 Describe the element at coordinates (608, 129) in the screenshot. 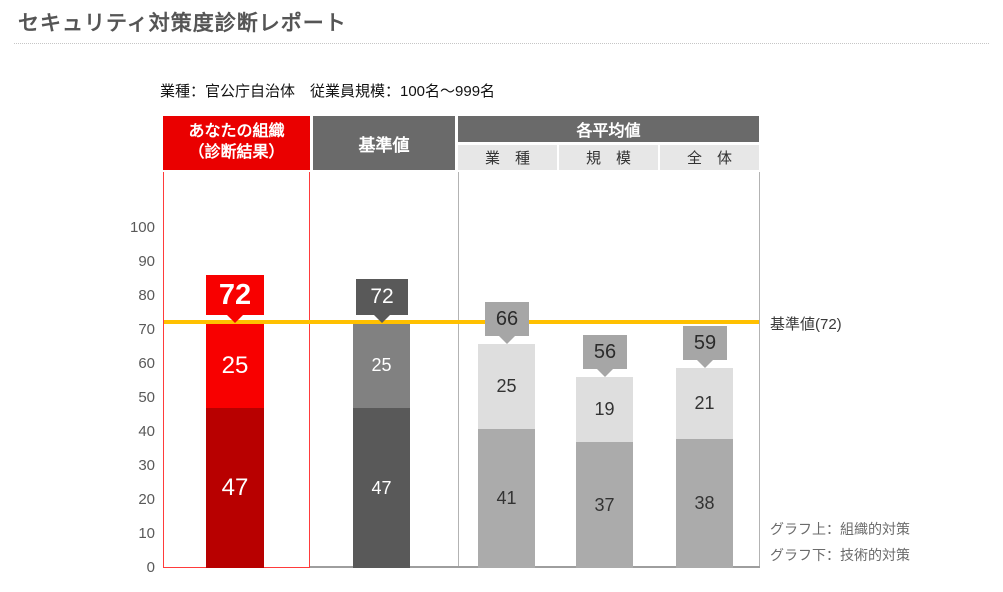

I see `header-averages: 各平均値` at that location.